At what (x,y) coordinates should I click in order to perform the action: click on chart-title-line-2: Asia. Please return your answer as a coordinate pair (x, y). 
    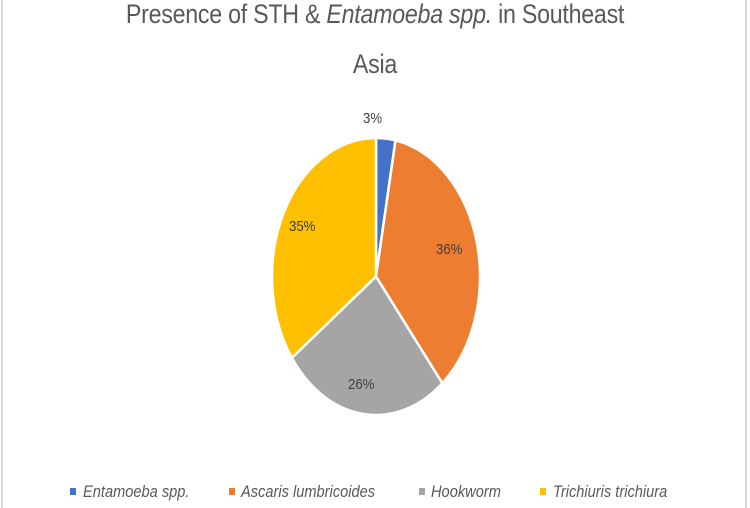
    Looking at the image, I should click on (375, 64).